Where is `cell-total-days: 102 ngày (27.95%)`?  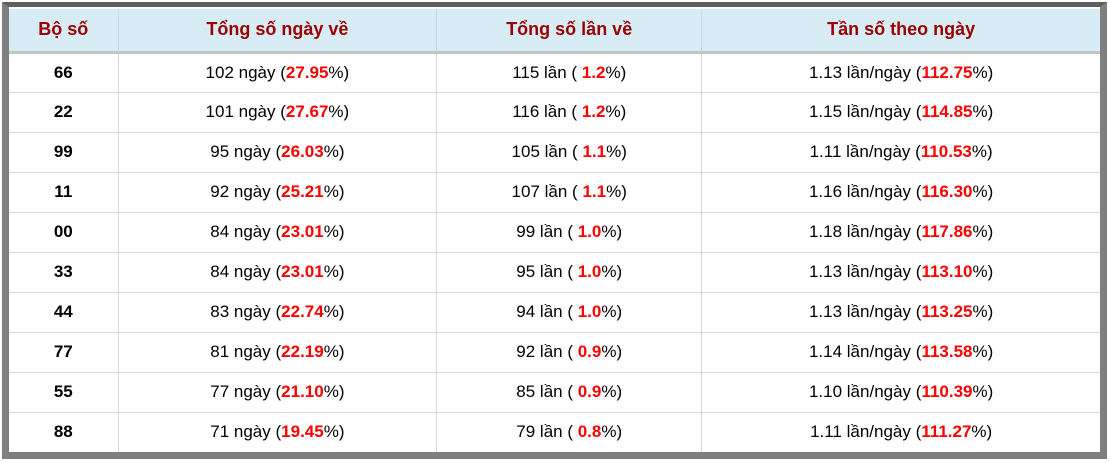
cell-total-days: 102 ngày (27.95%) is located at coordinates (278, 72).